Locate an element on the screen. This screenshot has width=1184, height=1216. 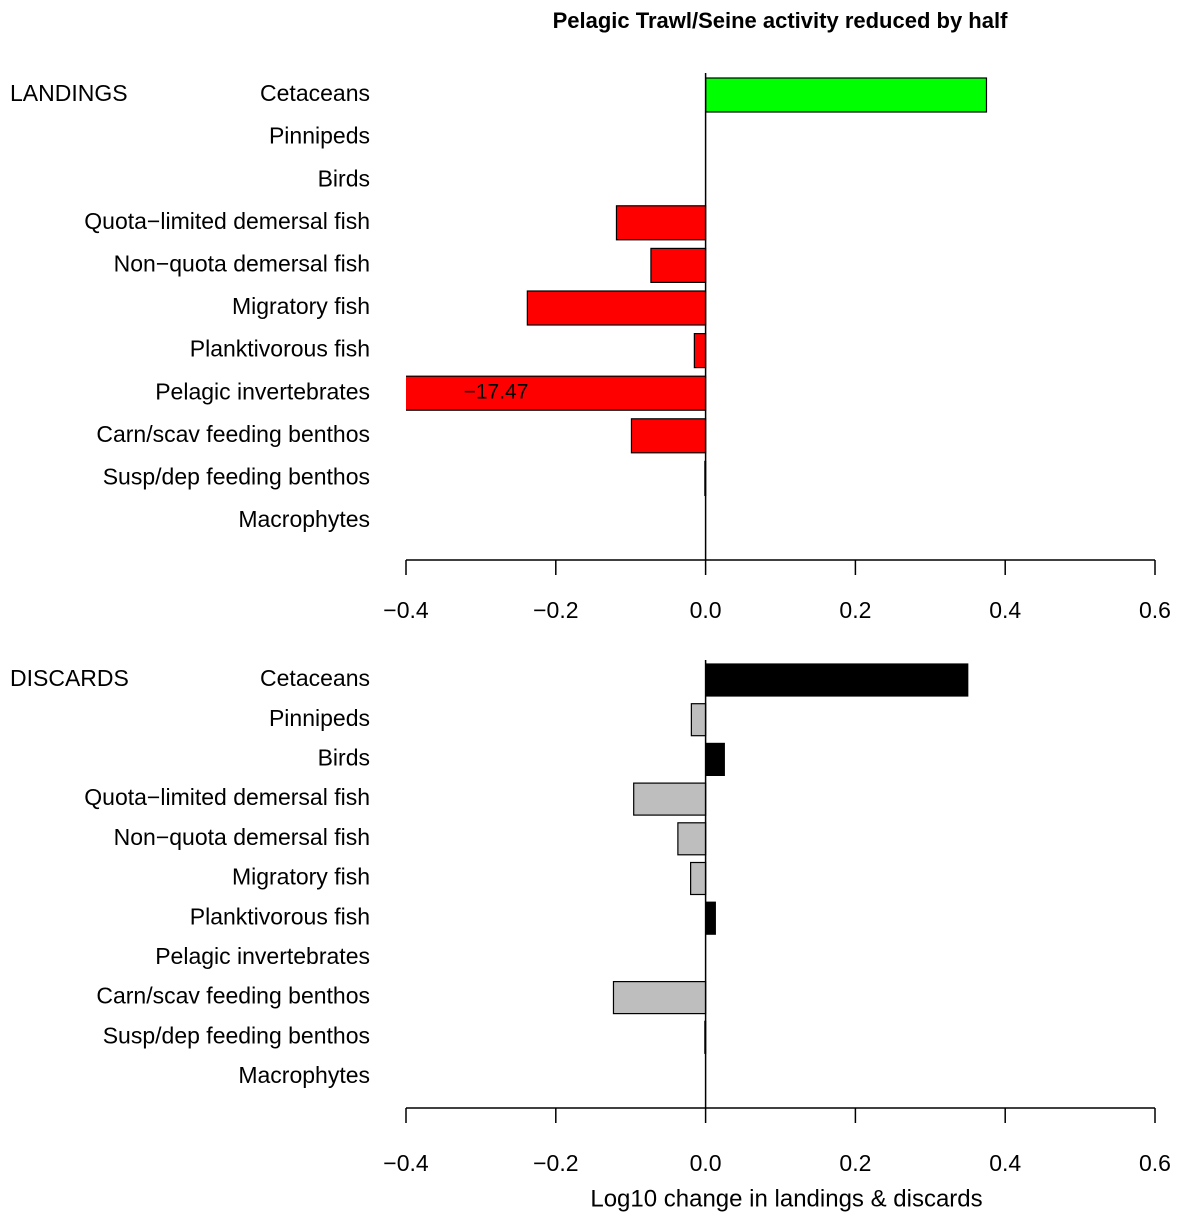
x-axis-label: Log10 change in landings & discards is located at coordinates (786, 1198).